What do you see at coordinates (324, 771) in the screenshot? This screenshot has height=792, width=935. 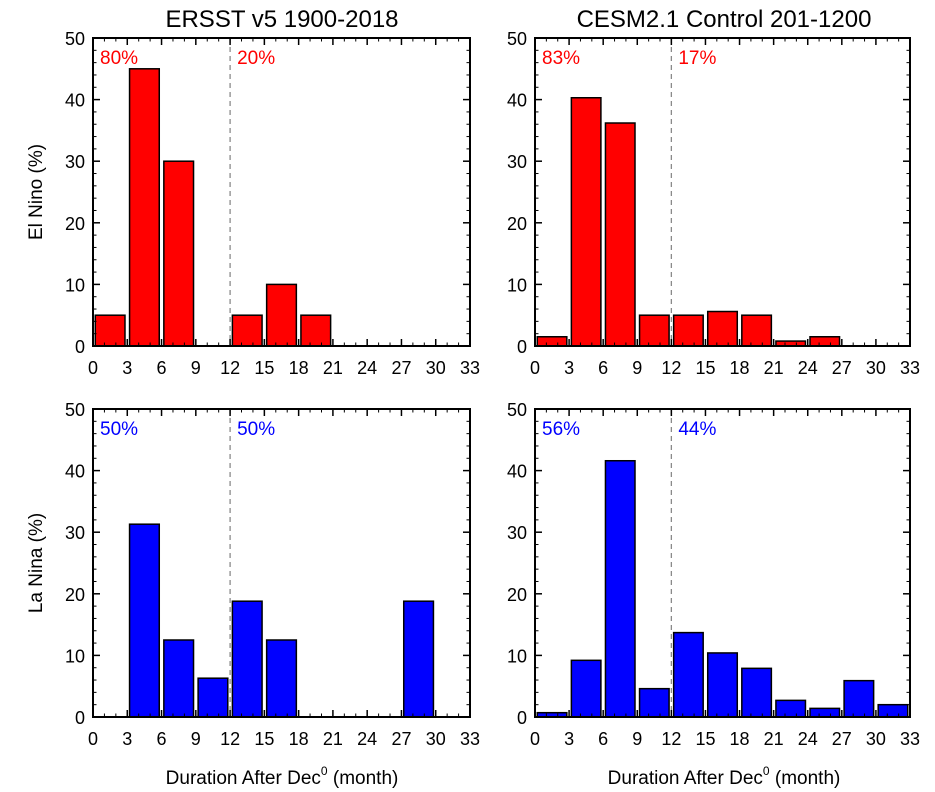 I see `xlabel-superscript: 0` at bounding box center [324, 771].